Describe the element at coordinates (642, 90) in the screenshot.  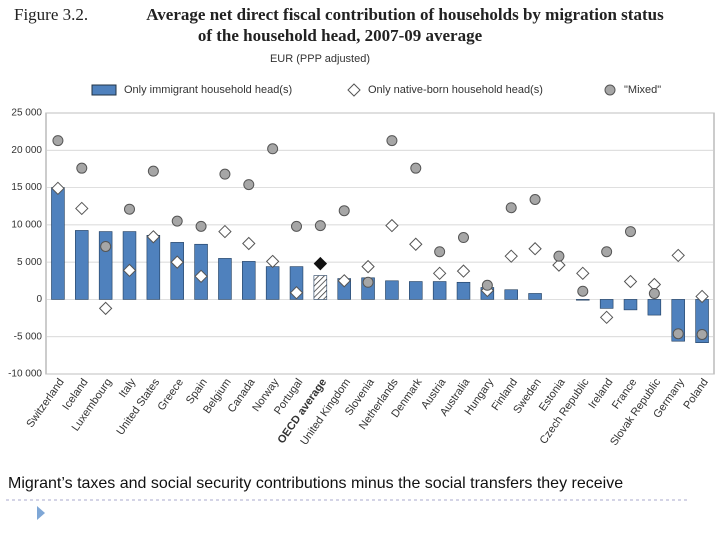
I see `legend-label: "Mixed"` at that location.